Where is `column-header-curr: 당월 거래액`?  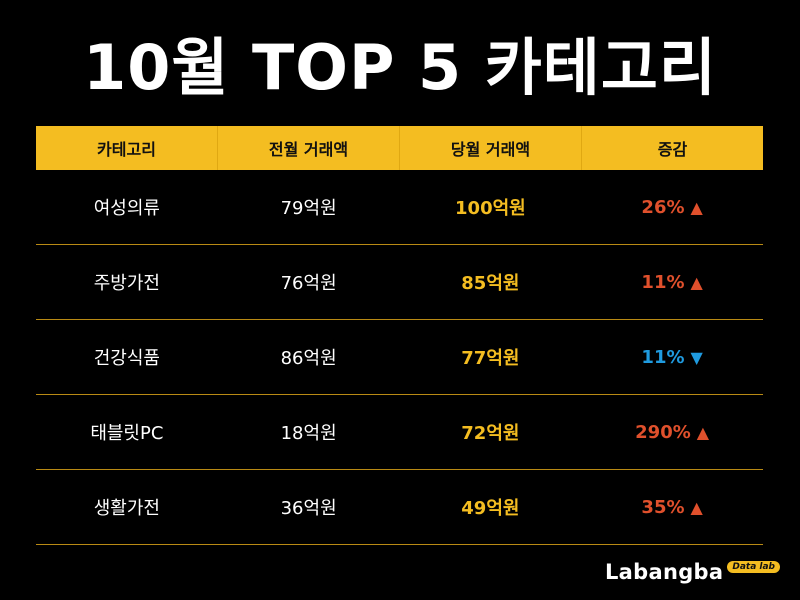
column-header-curr: 당월 거래액 is located at coordinates (490, 148).